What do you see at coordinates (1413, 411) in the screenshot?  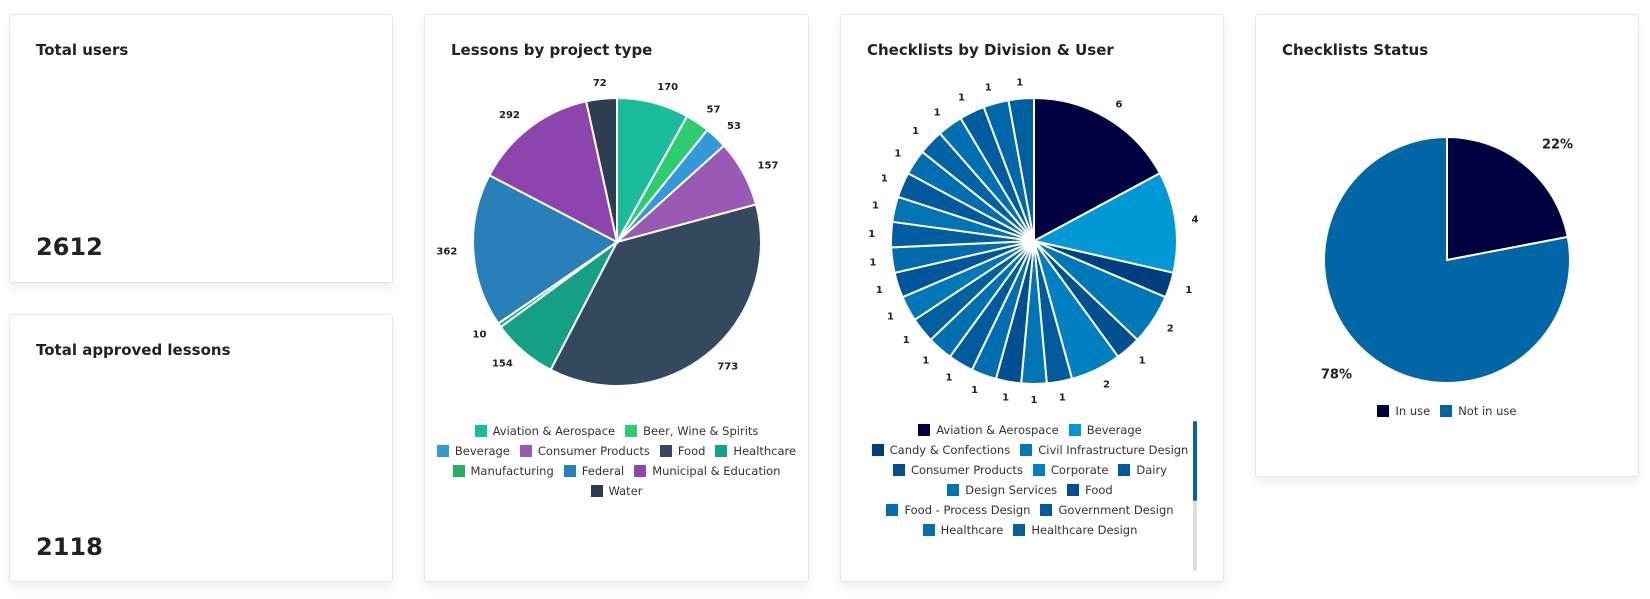 I see `legend-label: In use` at bounding box center [1413, 411].